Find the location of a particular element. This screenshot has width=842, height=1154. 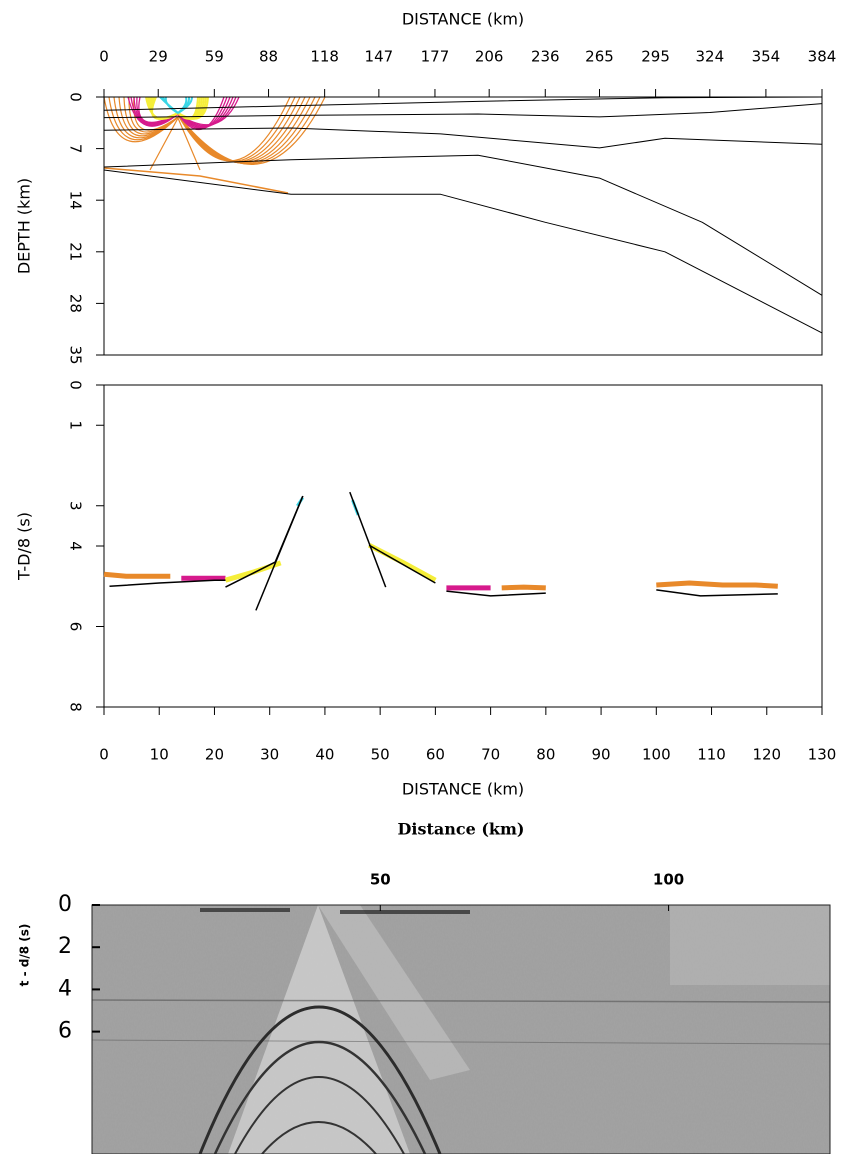

x-tick-label: 29 is located at coordinates (158, 57).